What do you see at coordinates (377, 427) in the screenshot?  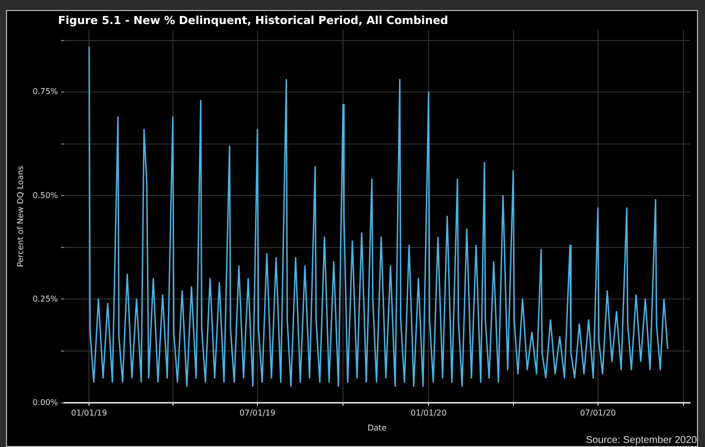 I see `x-axis-title: Date` at bounding box center [377, 427].